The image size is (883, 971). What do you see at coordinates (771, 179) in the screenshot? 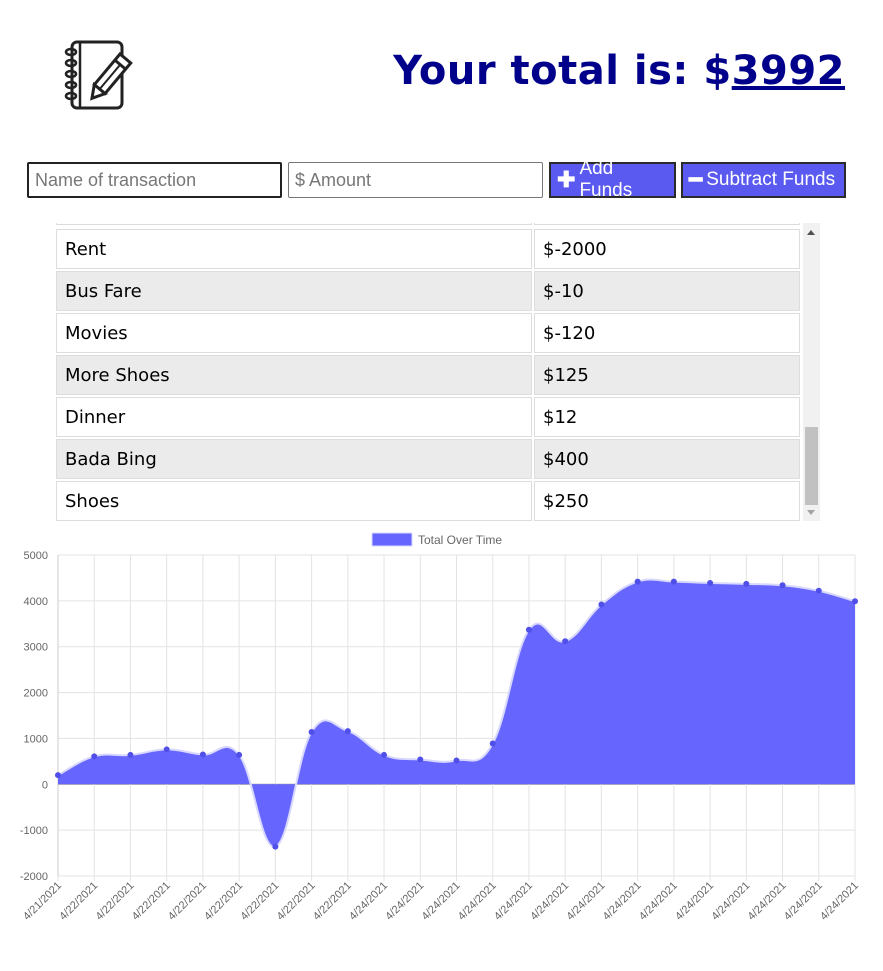
I see `subtract-funds-label: Subtract Funds` at bounding box center [771, 179].